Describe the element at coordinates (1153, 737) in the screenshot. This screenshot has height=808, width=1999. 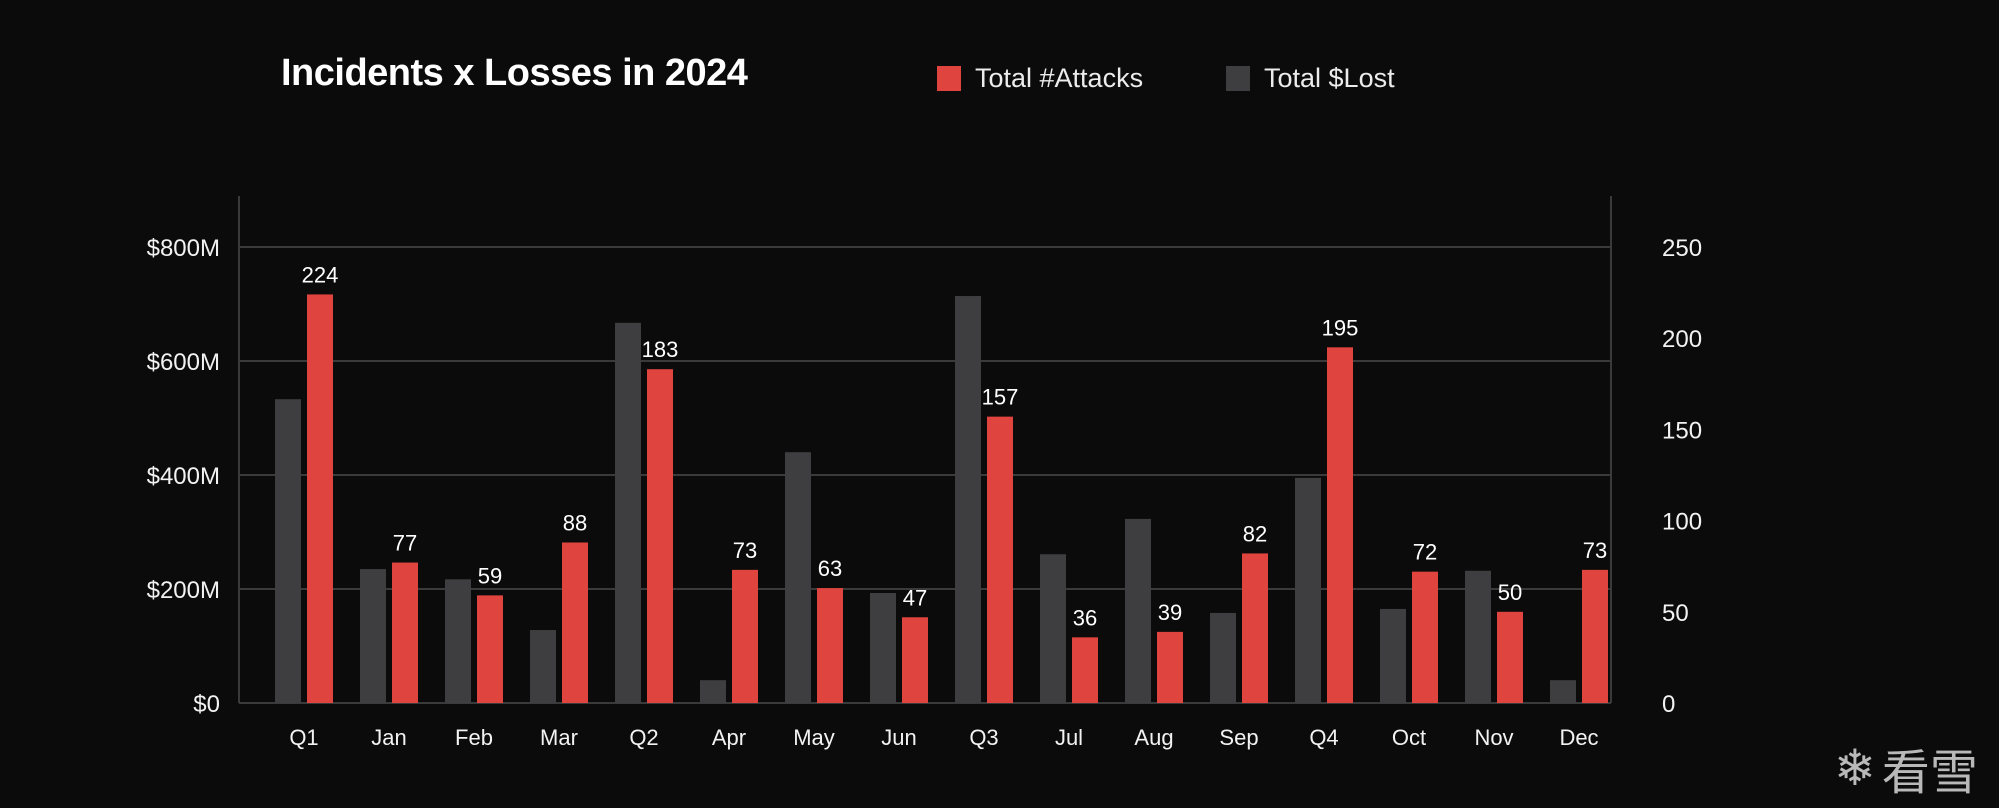
I see `x-tick-label: Aug` at that location.